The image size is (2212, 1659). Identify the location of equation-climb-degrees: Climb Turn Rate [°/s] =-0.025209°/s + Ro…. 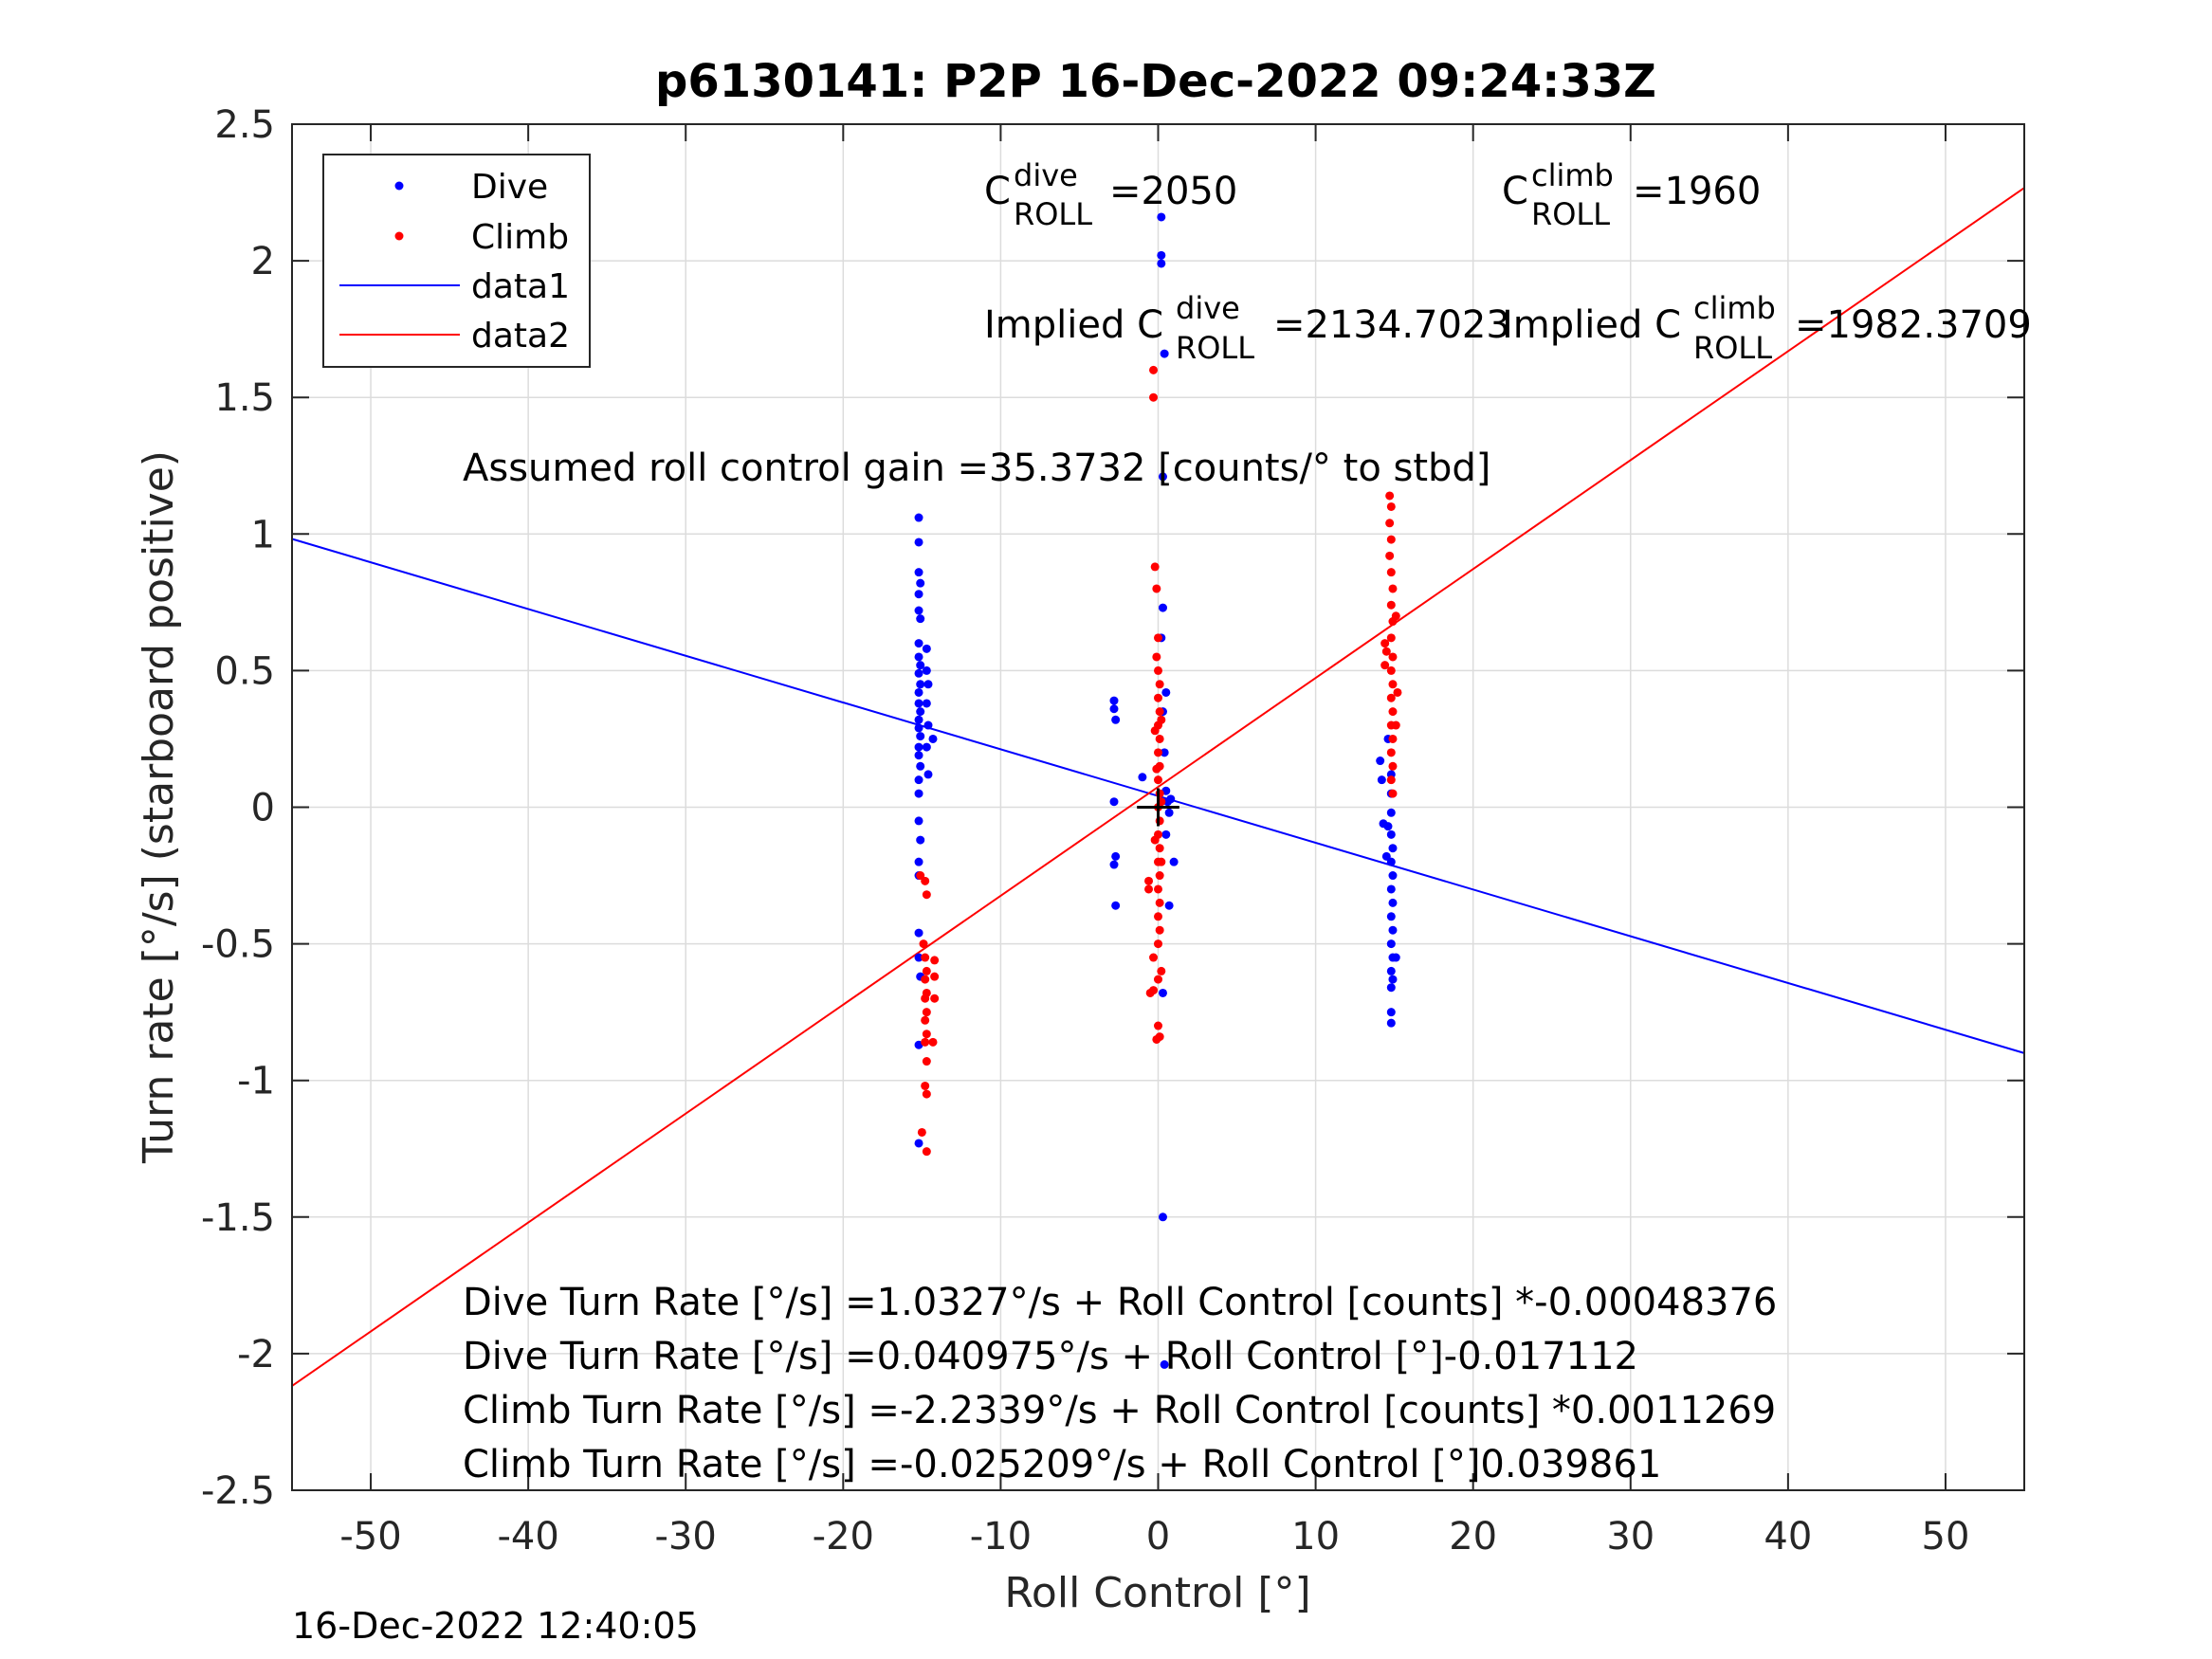
(1062, 1464).